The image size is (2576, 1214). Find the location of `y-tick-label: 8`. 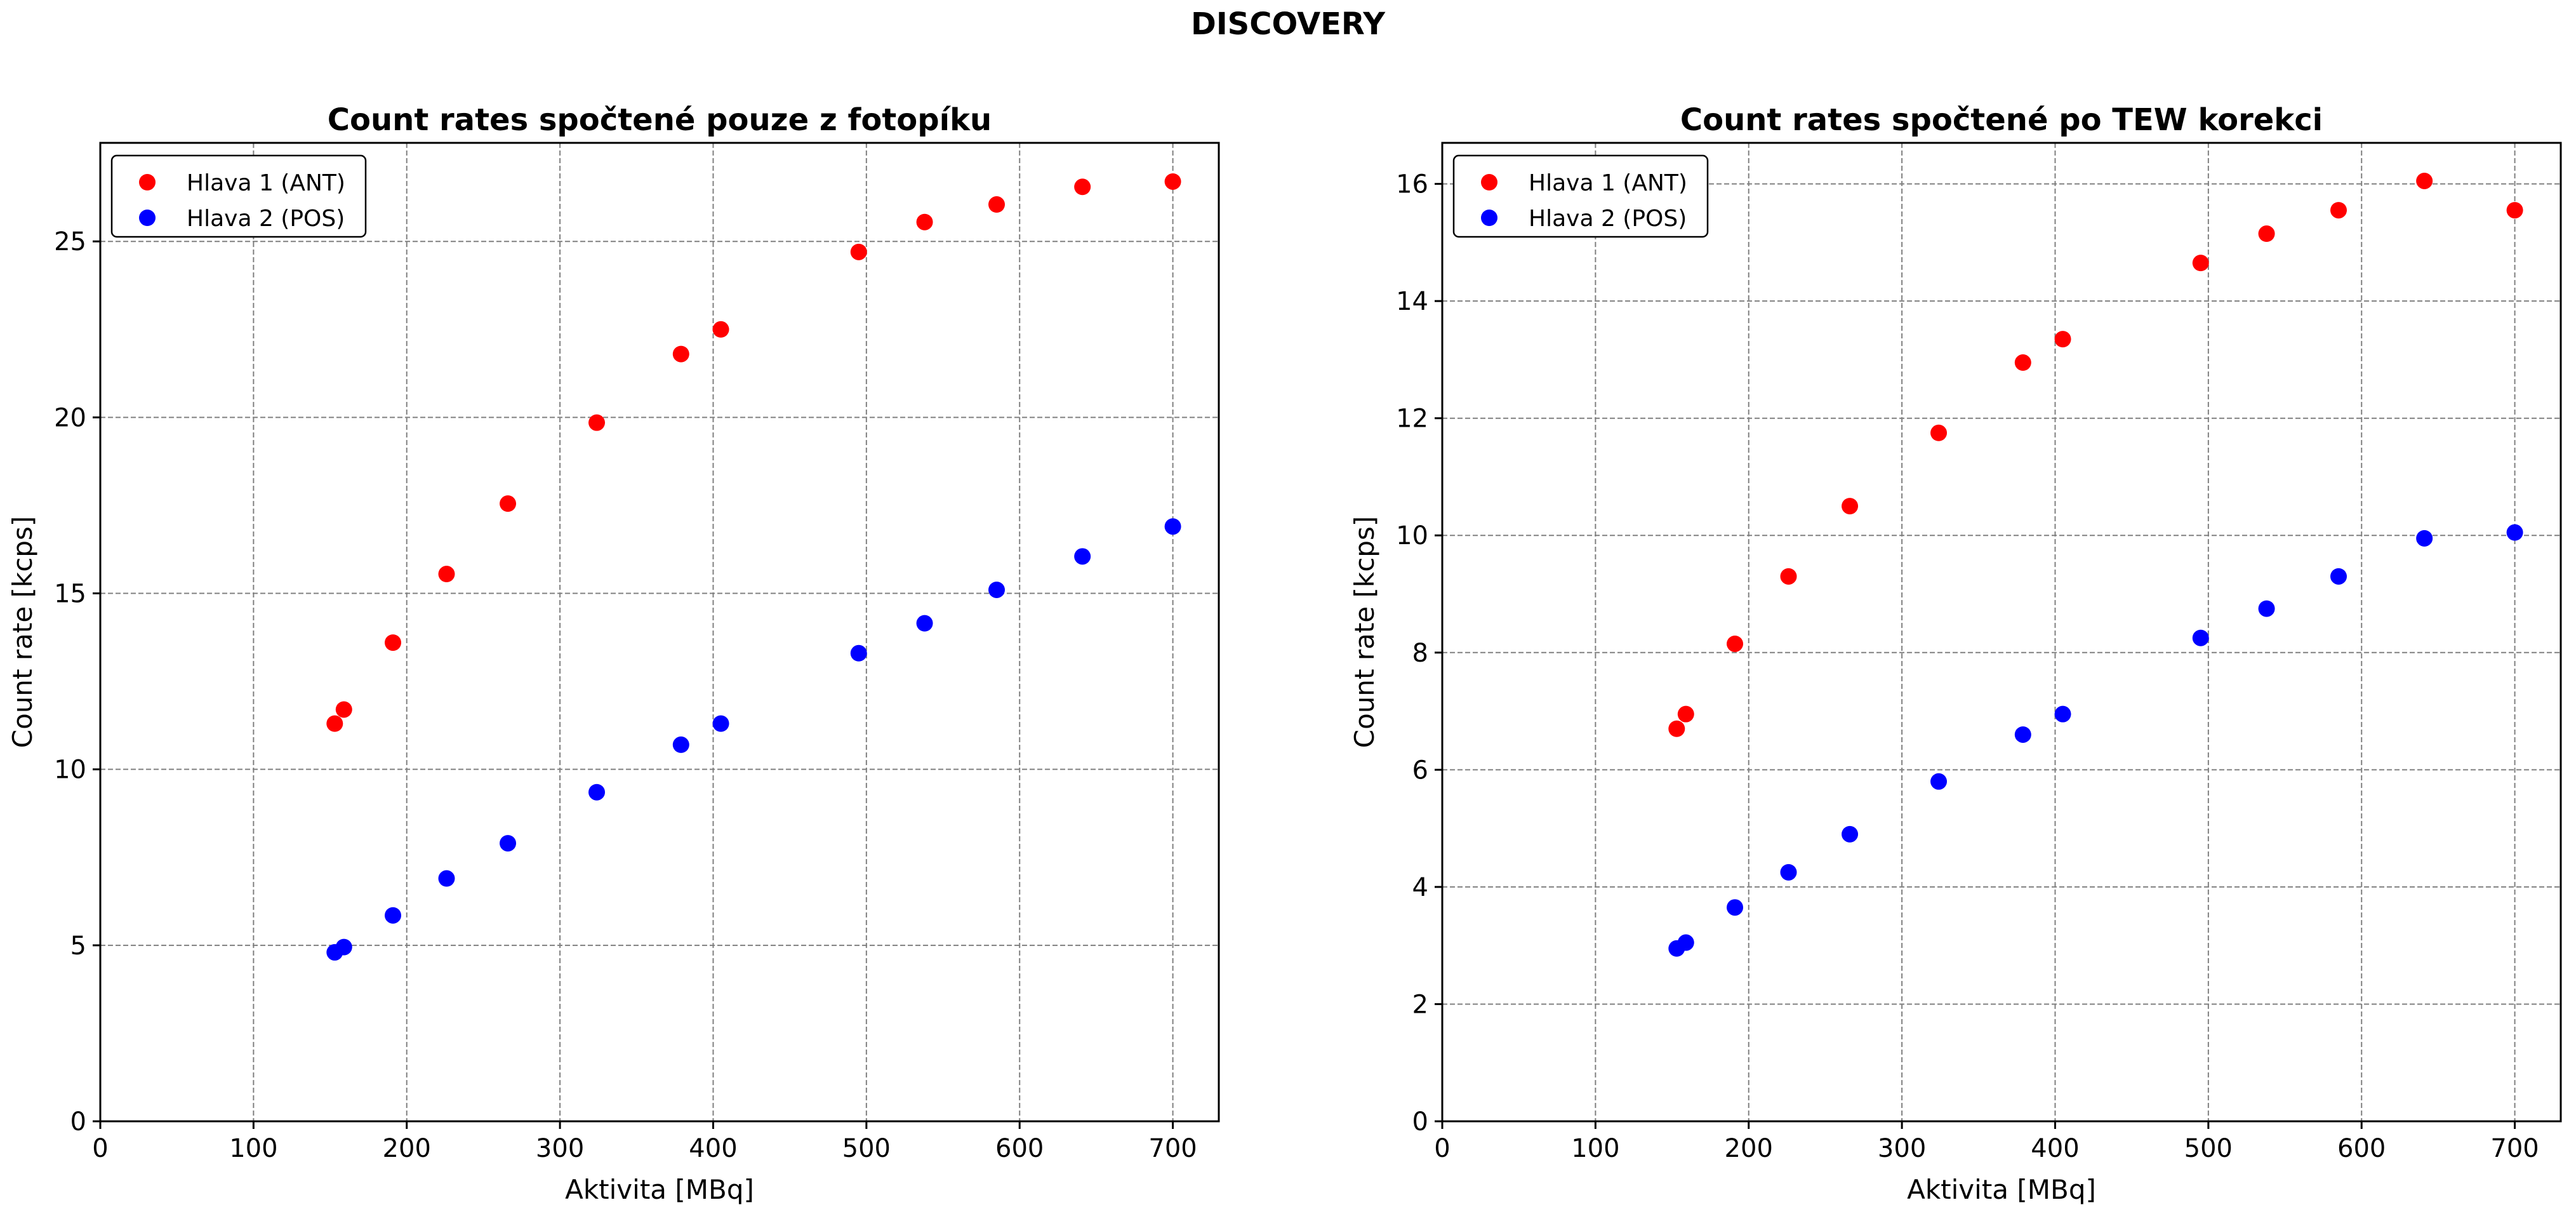

y-tick-label: 8 is located at coordinates (1420, 653).